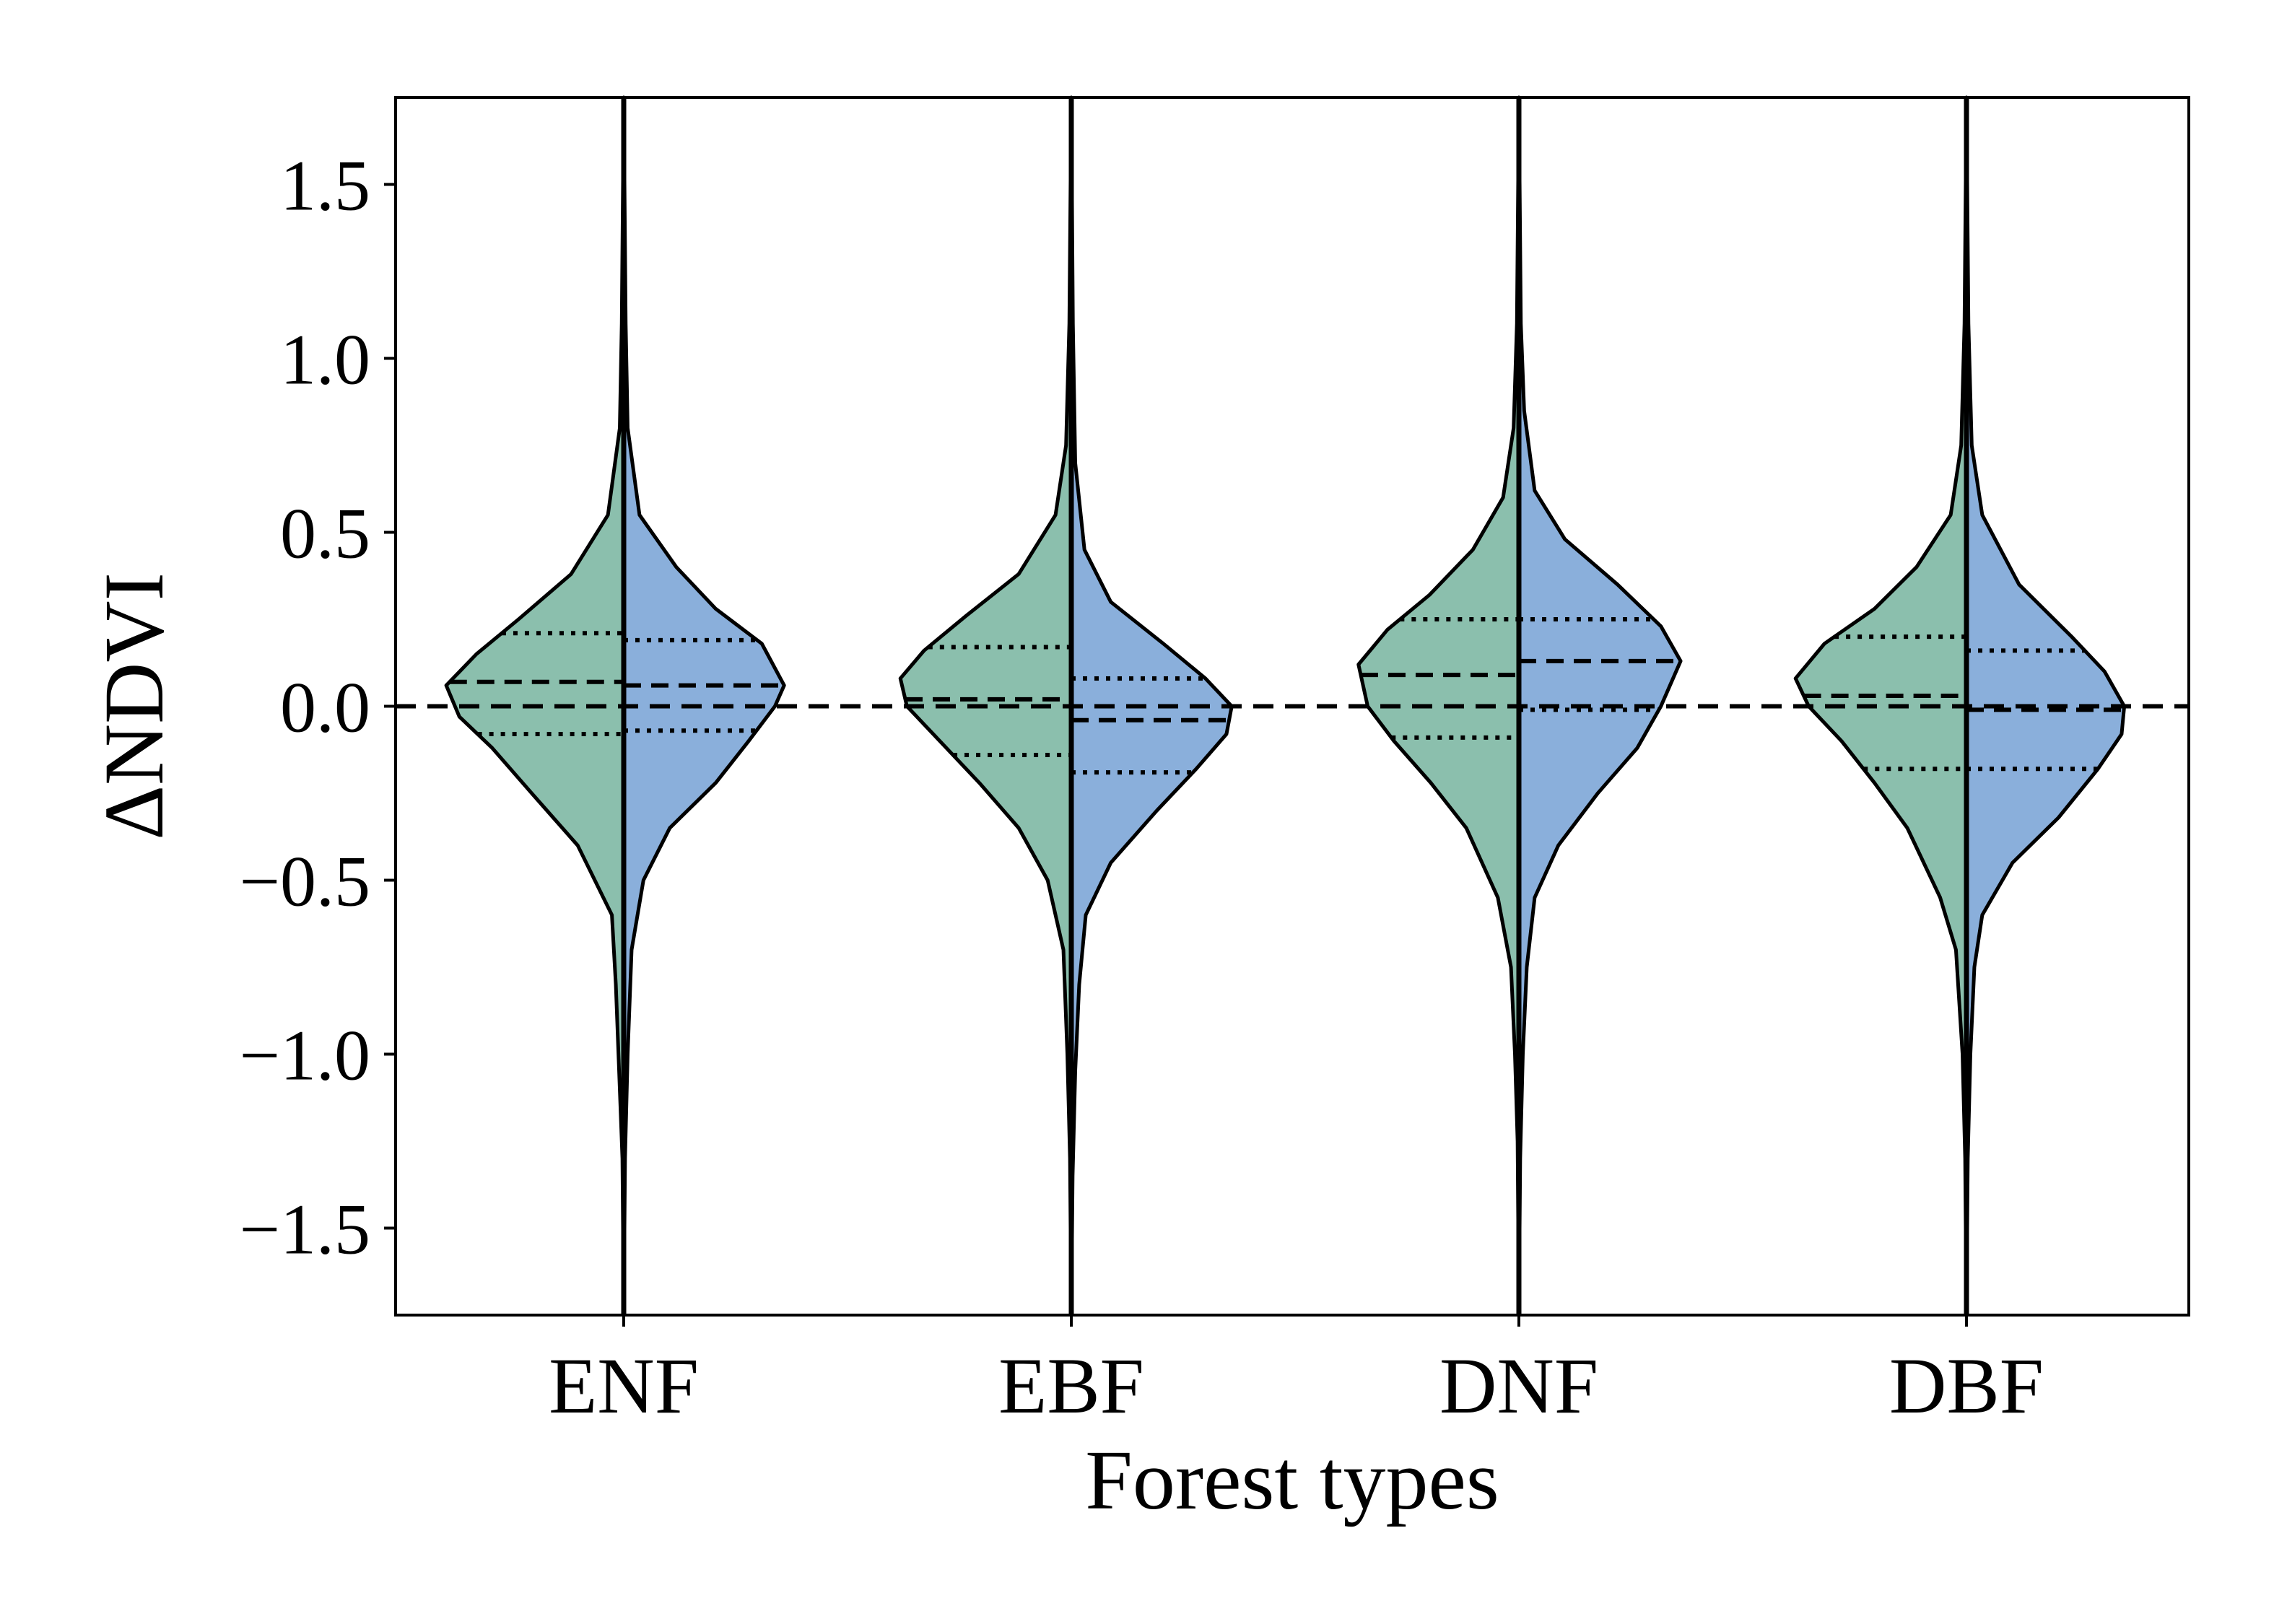 Image resolution: width=2274 pixels, height=1624 pixels. I want to click on x-tick-label-dnf: DNF, so click(1519, 1386).